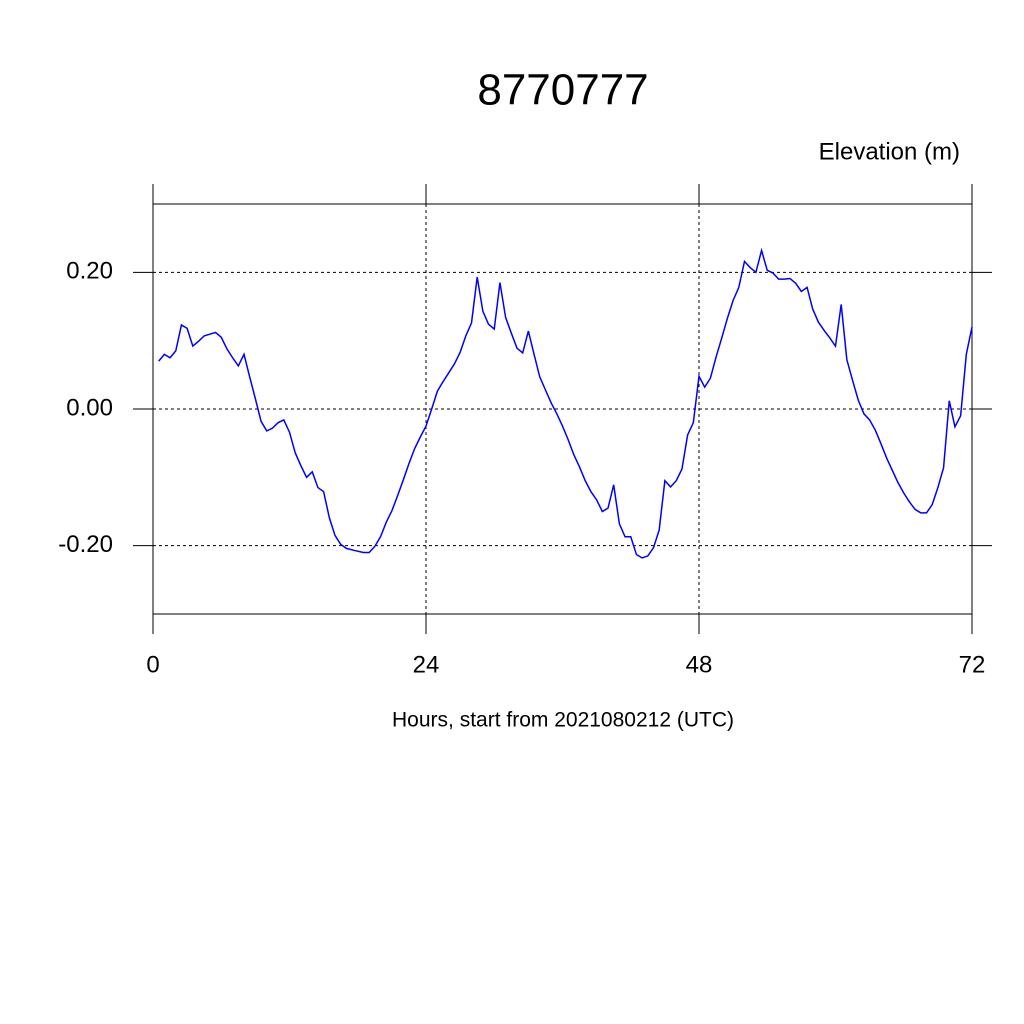 This screenshot has height=1024, width=1024. What do you see at coordinates (89, 407) in the screenshot?
I see `y-tick-label: 0.00` at bounding box center [89, 407].